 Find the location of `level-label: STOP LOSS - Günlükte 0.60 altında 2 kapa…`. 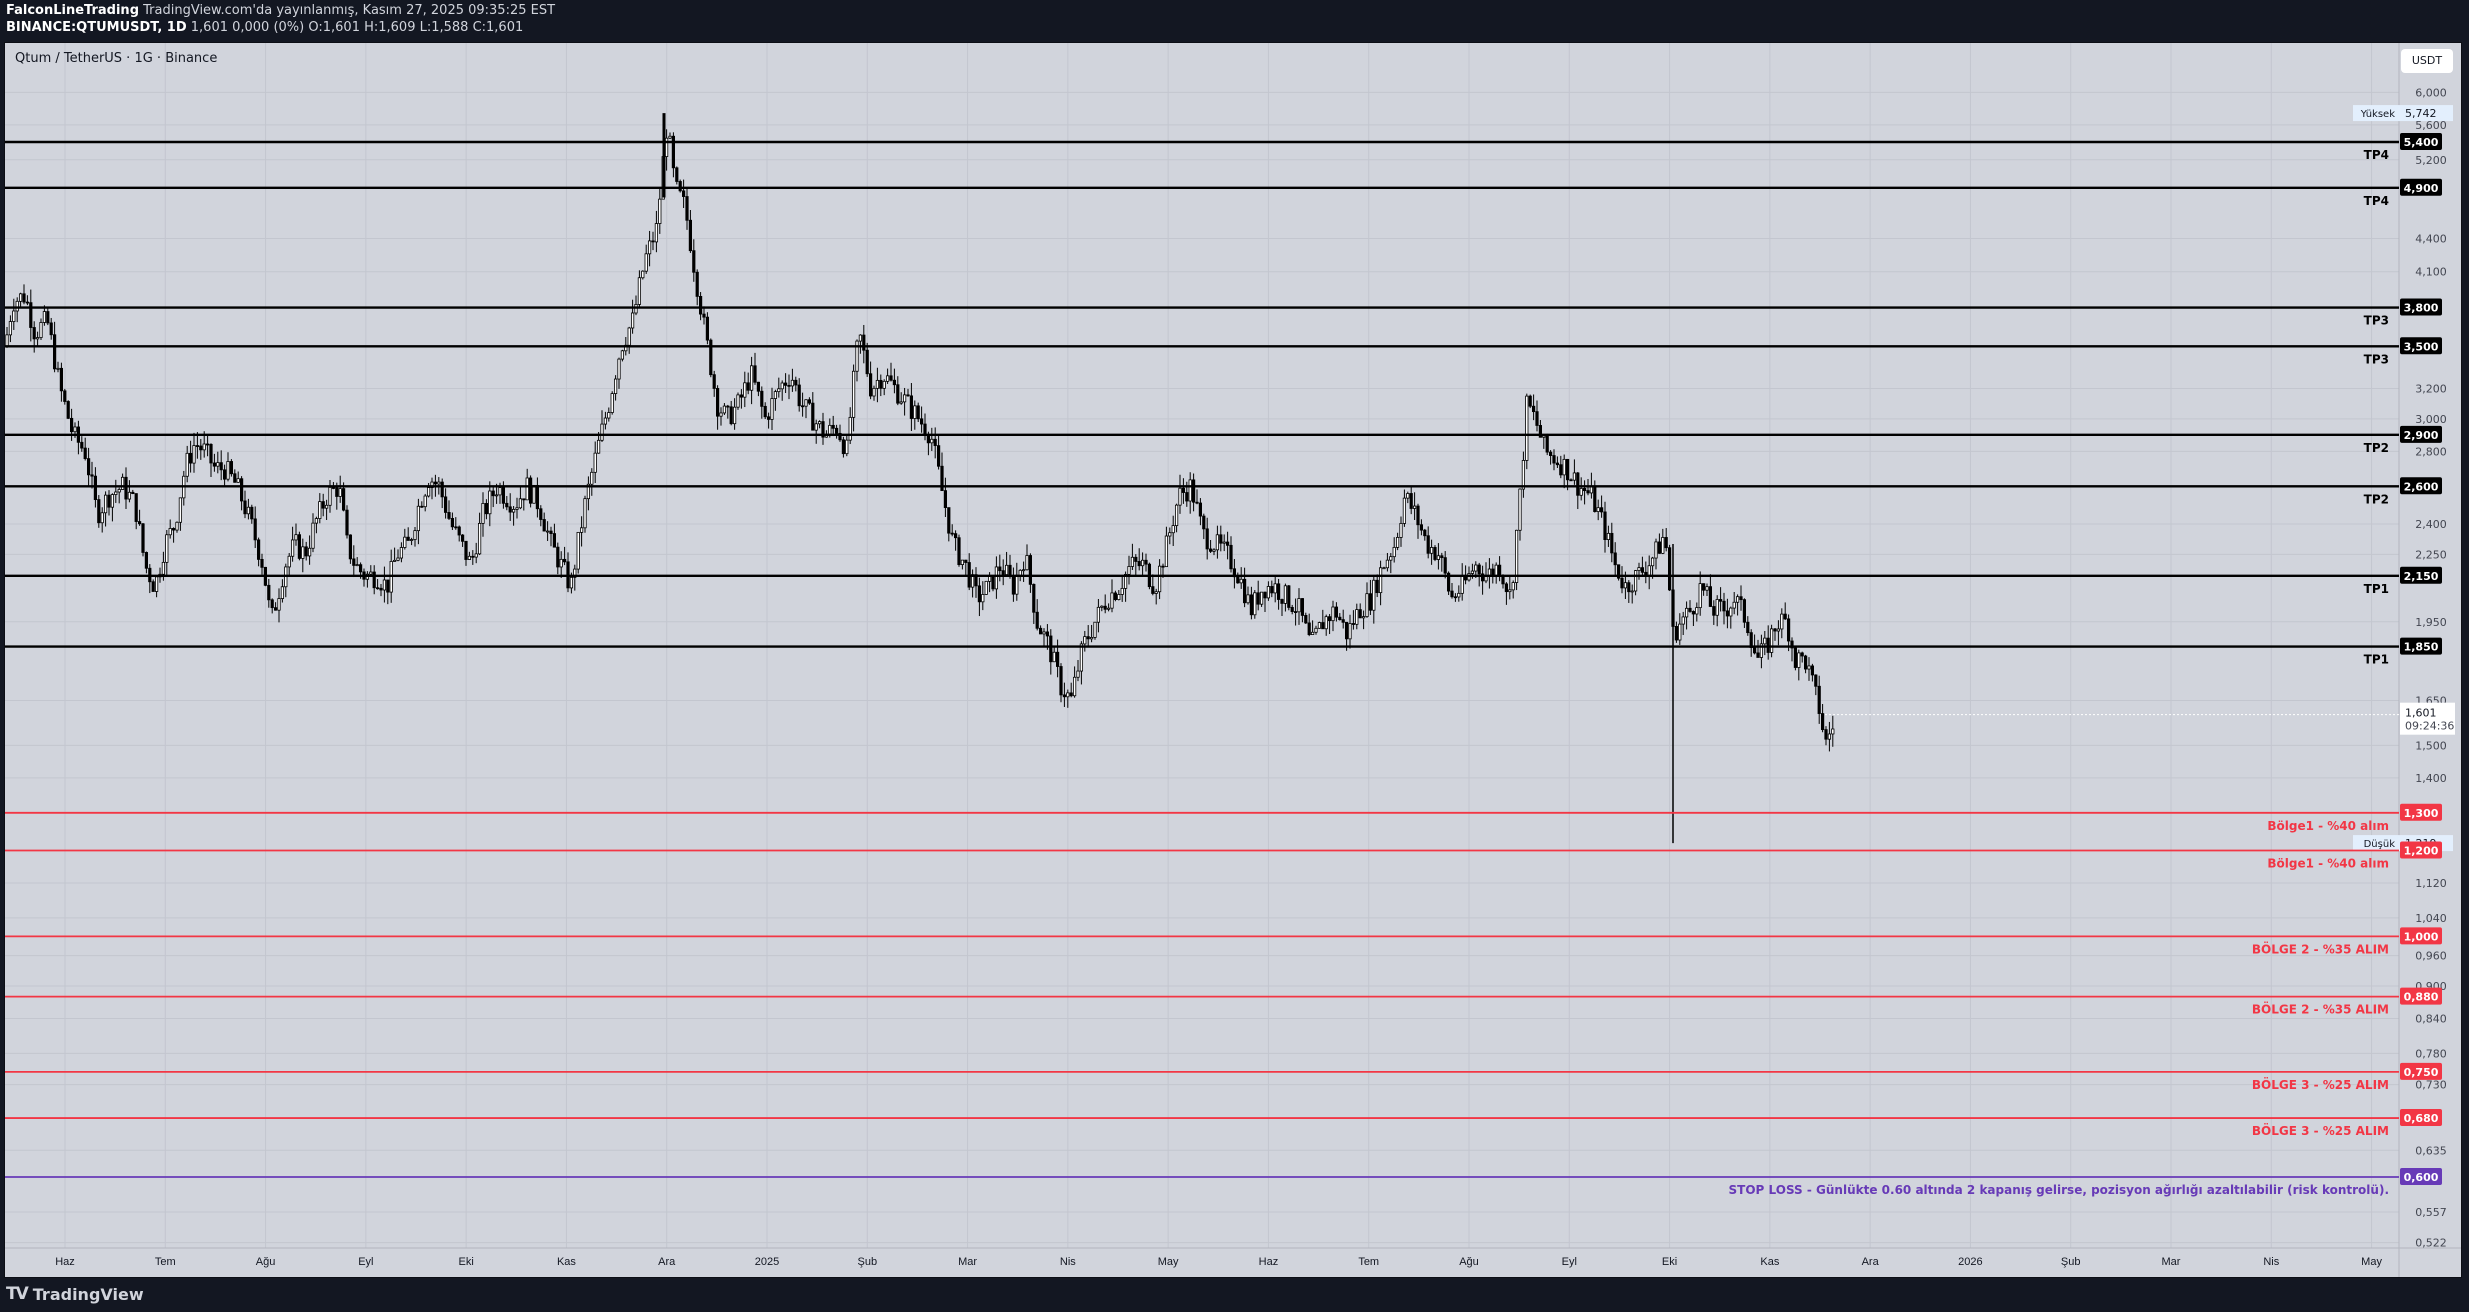

level-label: STOP LOSS - Günlükte 0.60 altında 2 kapa… is located at coordinates (2059, 1190).